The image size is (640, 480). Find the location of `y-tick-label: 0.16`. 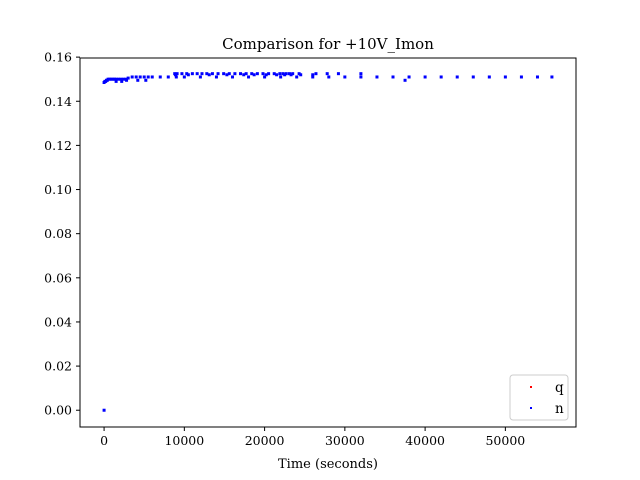

y-tick-label: 0.16 is located at coordinates (58, 57).